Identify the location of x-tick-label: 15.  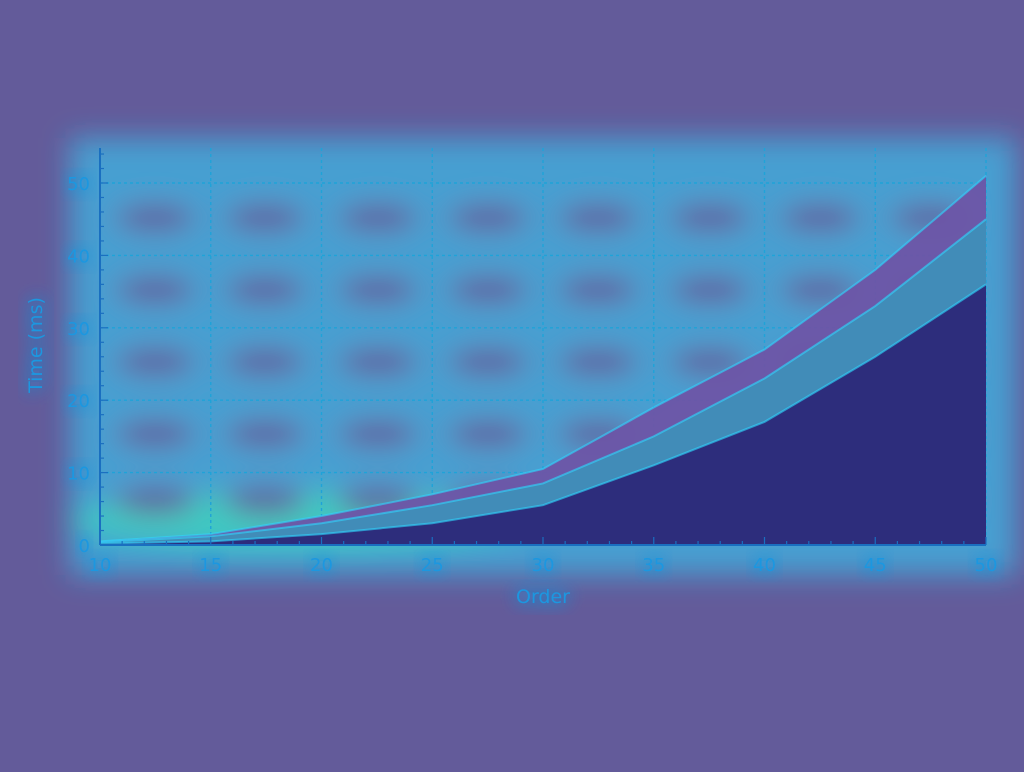
(210, 565).